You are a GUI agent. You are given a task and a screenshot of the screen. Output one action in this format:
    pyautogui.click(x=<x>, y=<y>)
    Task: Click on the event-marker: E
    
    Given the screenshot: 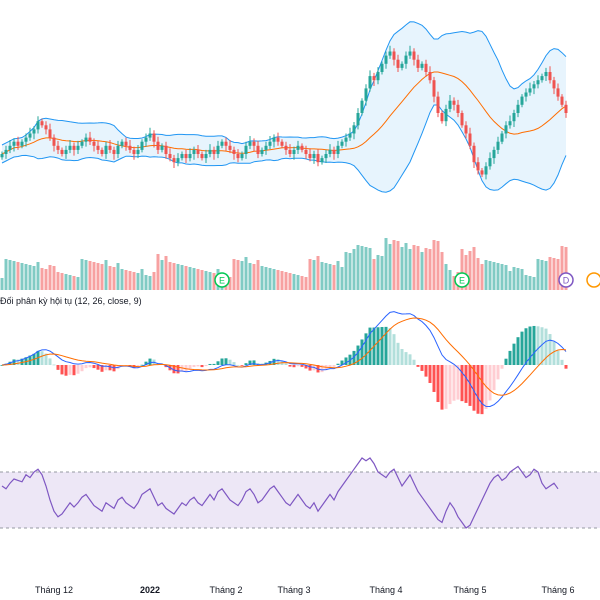 What is the action you would take?
    pyautogui.click(x=222, y=280)
    